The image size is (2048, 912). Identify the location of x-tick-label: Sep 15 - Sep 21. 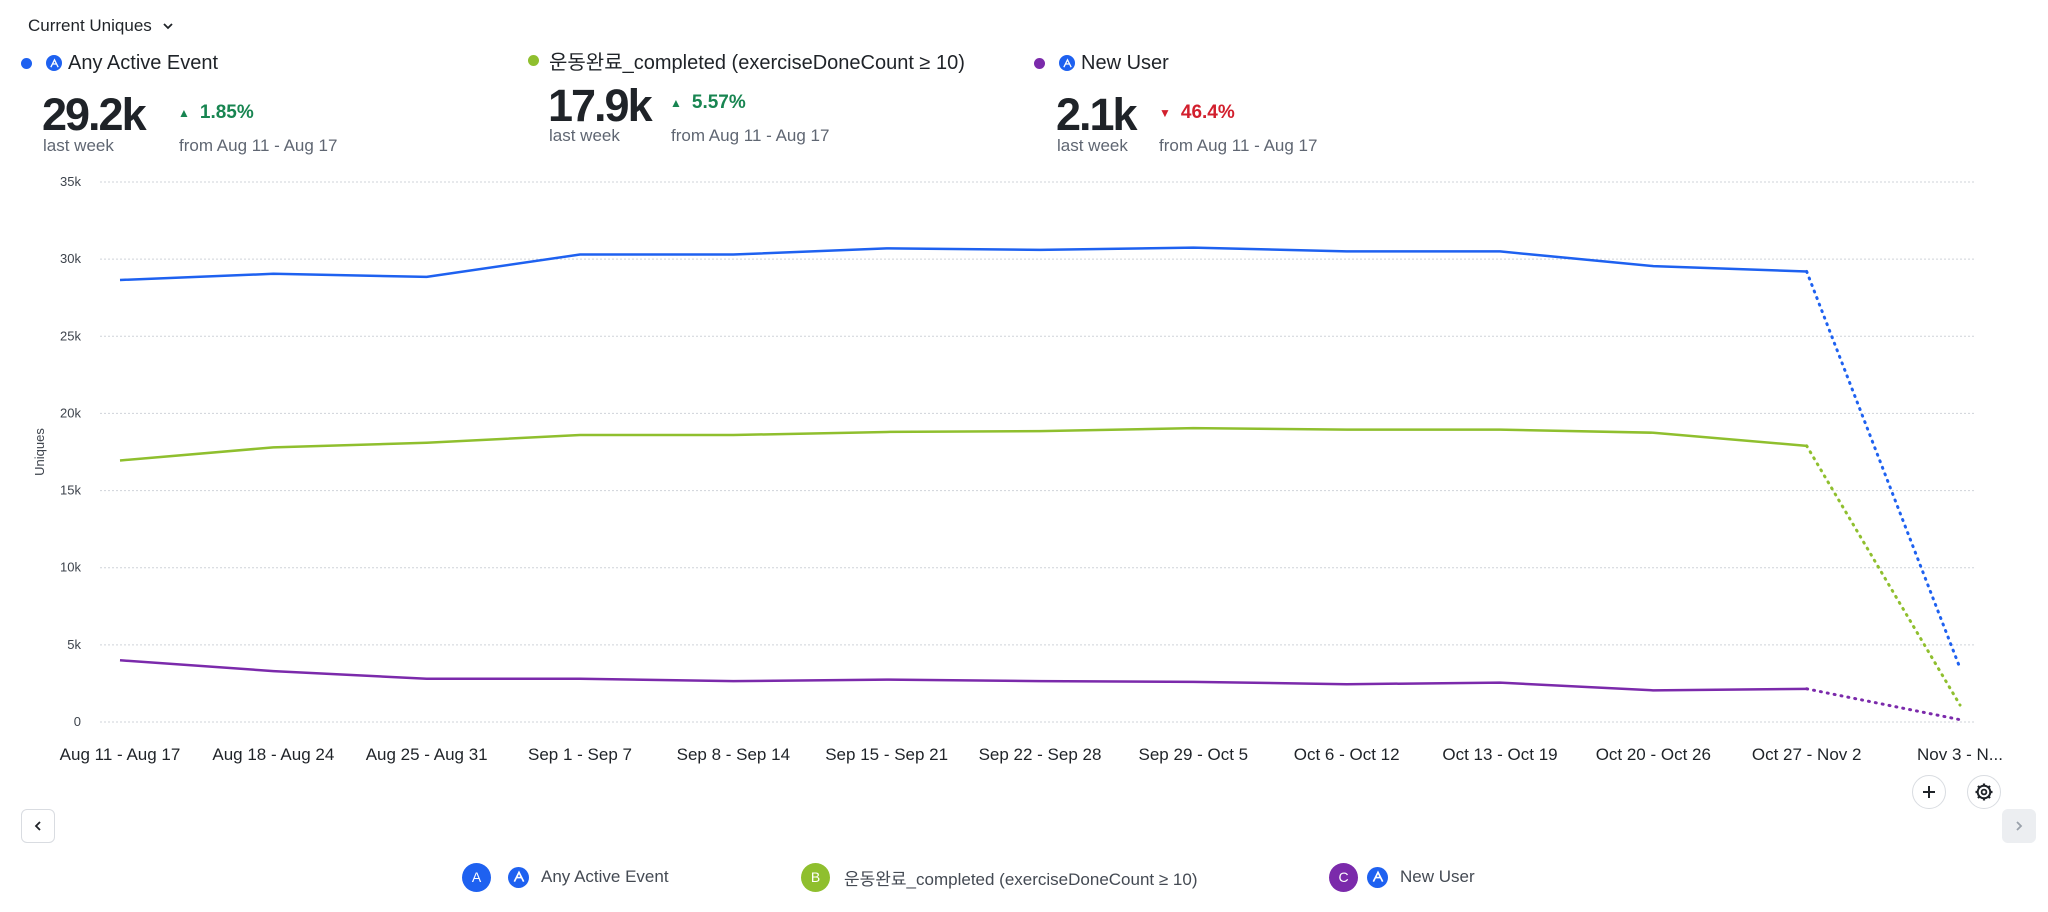
(886, 754).